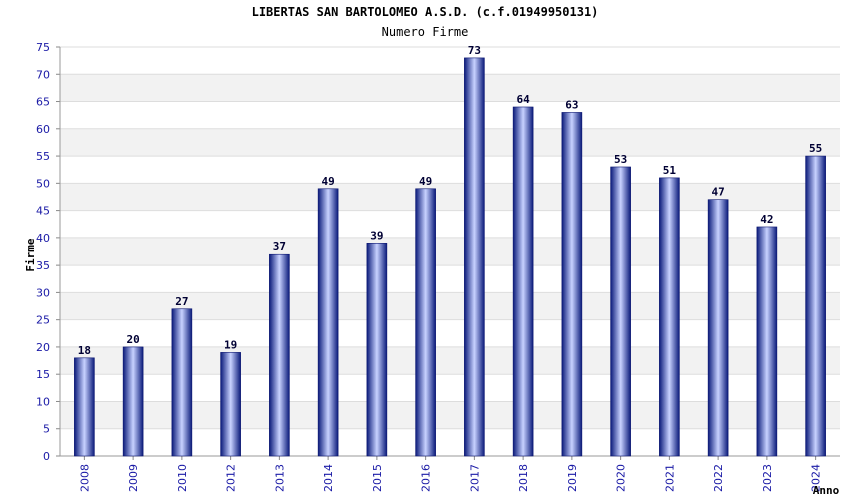 Image resolution: width=850 pixels, height=500 pixels. What do you see at coordinates (43, 401) in the screenshot?
I see `y-tick-label: 10` at bounding box center [43, 401].